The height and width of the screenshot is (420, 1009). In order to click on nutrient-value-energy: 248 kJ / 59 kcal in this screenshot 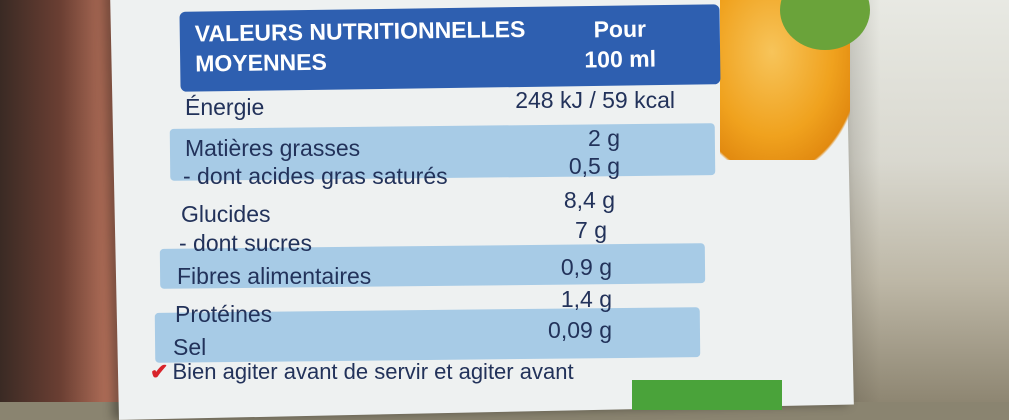, I will do `click(595, 100)`.